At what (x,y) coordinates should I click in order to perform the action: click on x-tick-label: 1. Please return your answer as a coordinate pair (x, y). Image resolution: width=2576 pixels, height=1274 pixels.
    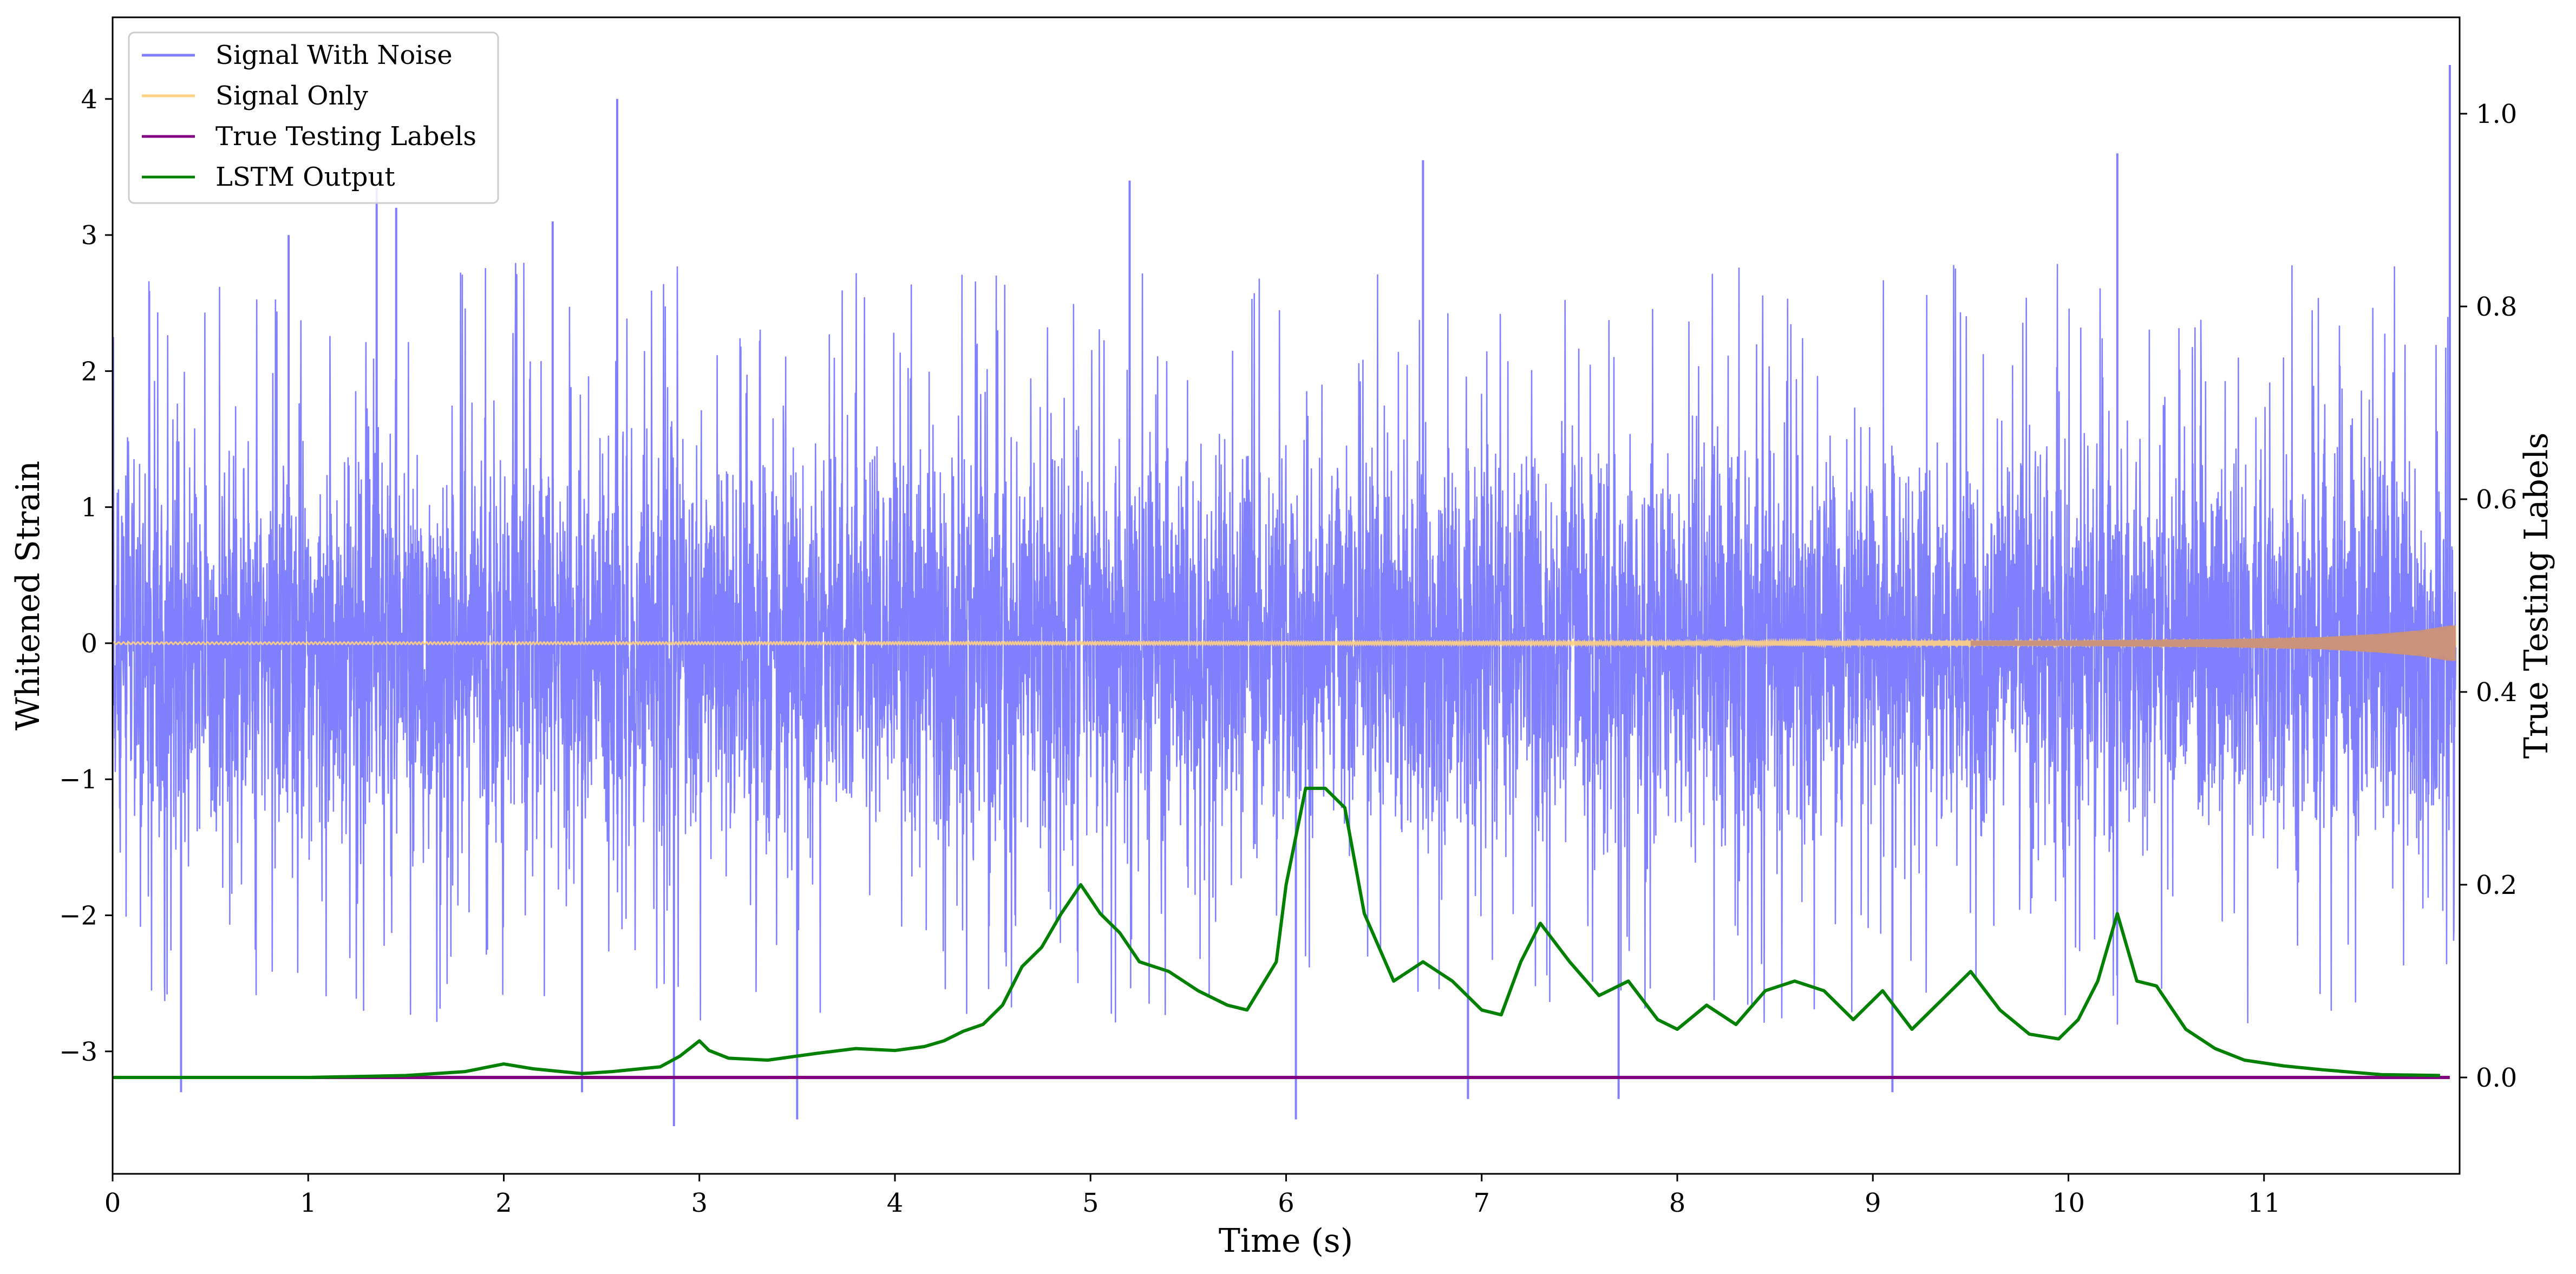
    Looking at the image, I should click on (308, 1203).